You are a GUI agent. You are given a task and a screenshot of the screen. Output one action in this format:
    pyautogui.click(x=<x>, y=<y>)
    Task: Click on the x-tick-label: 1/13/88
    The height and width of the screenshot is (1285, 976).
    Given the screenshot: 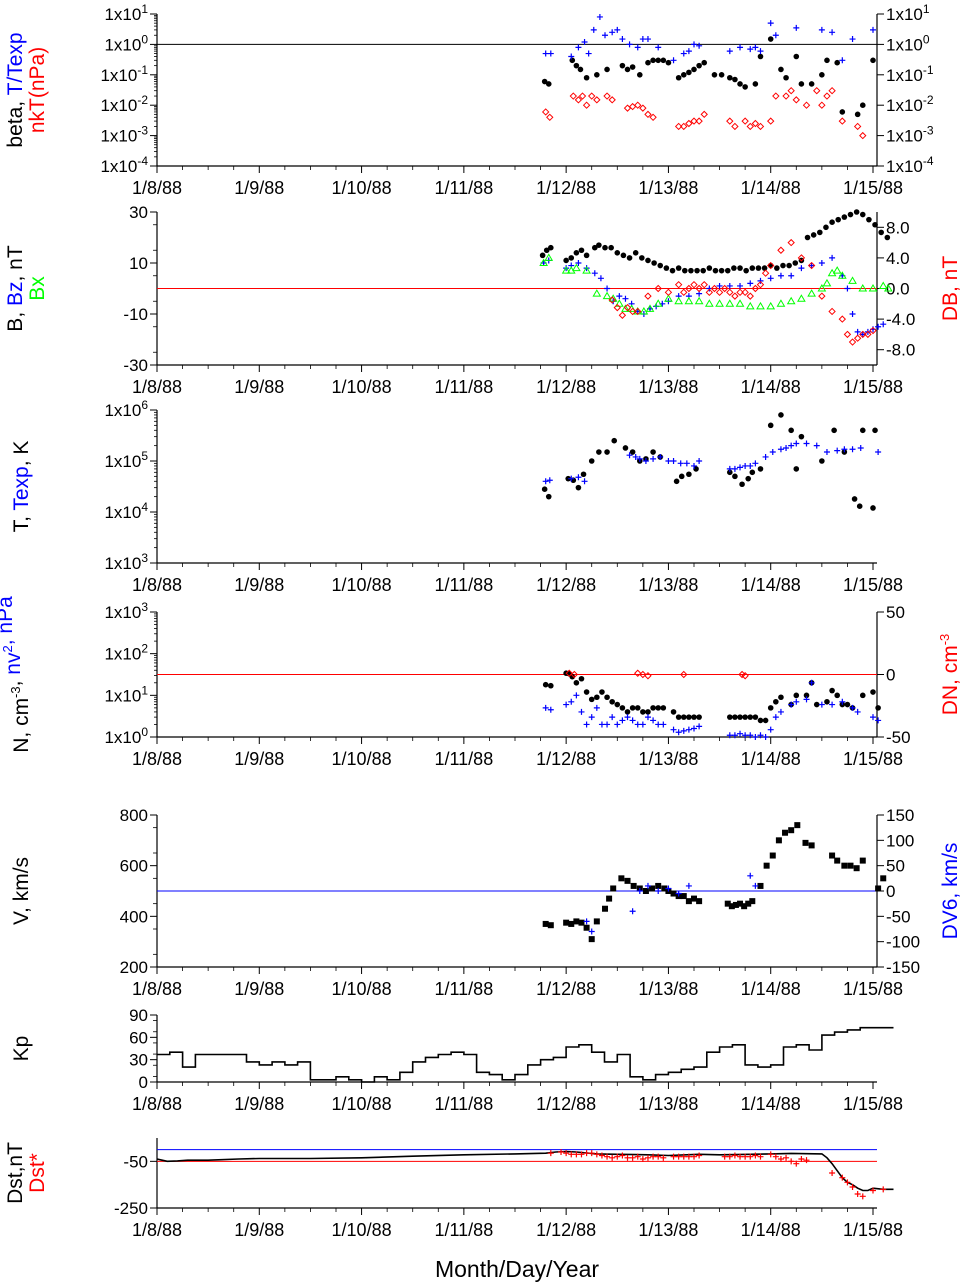 What is the action you would take?
    pyautogui.click(x=668, y=188)
    